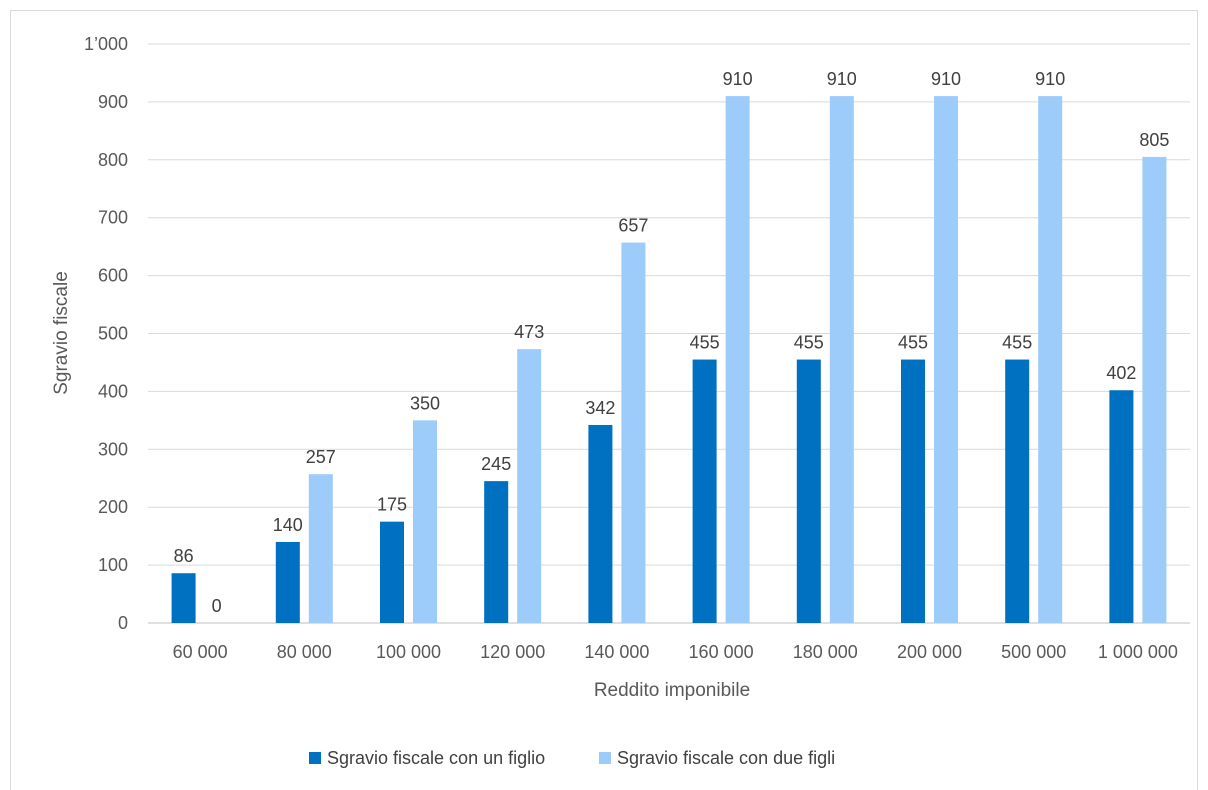 This screenshot has width=1208, height=790. I want to click on x-tick-label: 100 000, so click(408, 652).